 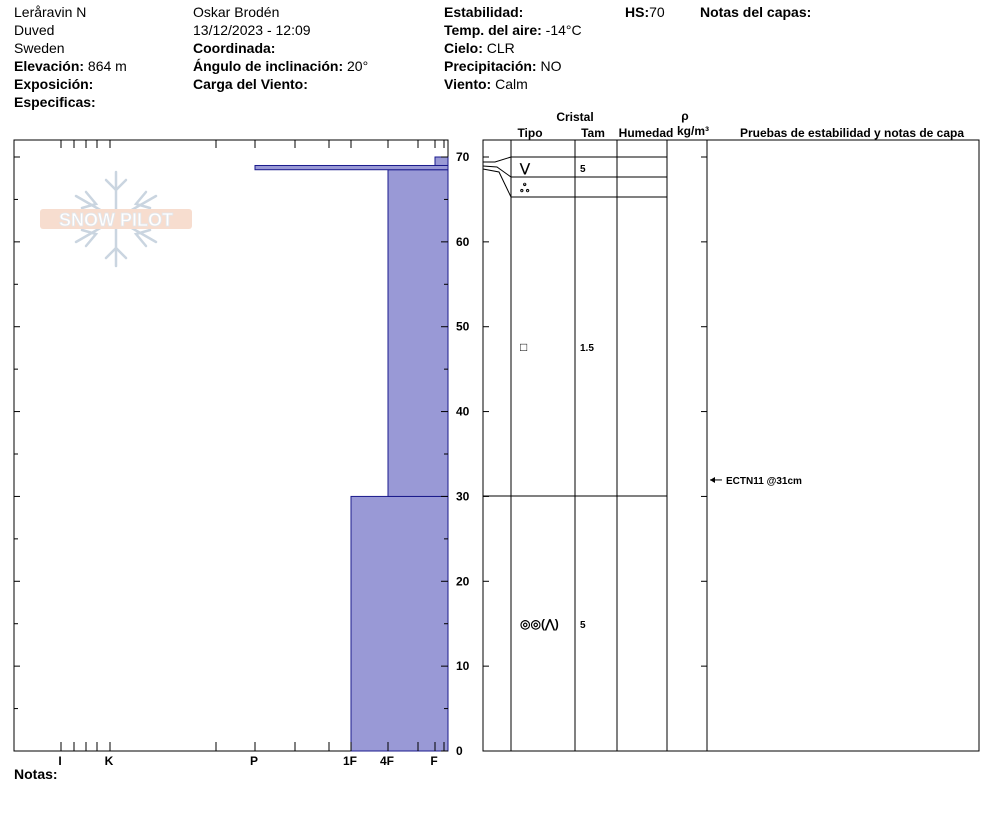 What do you see at coordinates (54, 84) in the screenshot?
I see `aspect-label: Exposición:` at bounding box center [54, 84].